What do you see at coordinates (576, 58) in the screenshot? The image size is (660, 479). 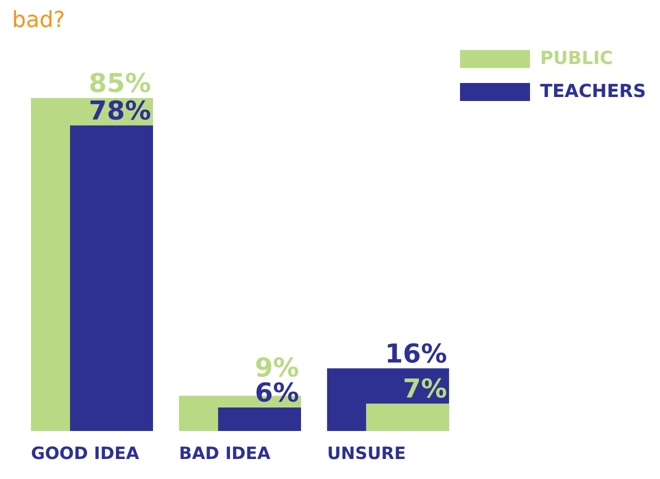 I see `legend-label: PUBLIC` at bounding box center [576, 58].